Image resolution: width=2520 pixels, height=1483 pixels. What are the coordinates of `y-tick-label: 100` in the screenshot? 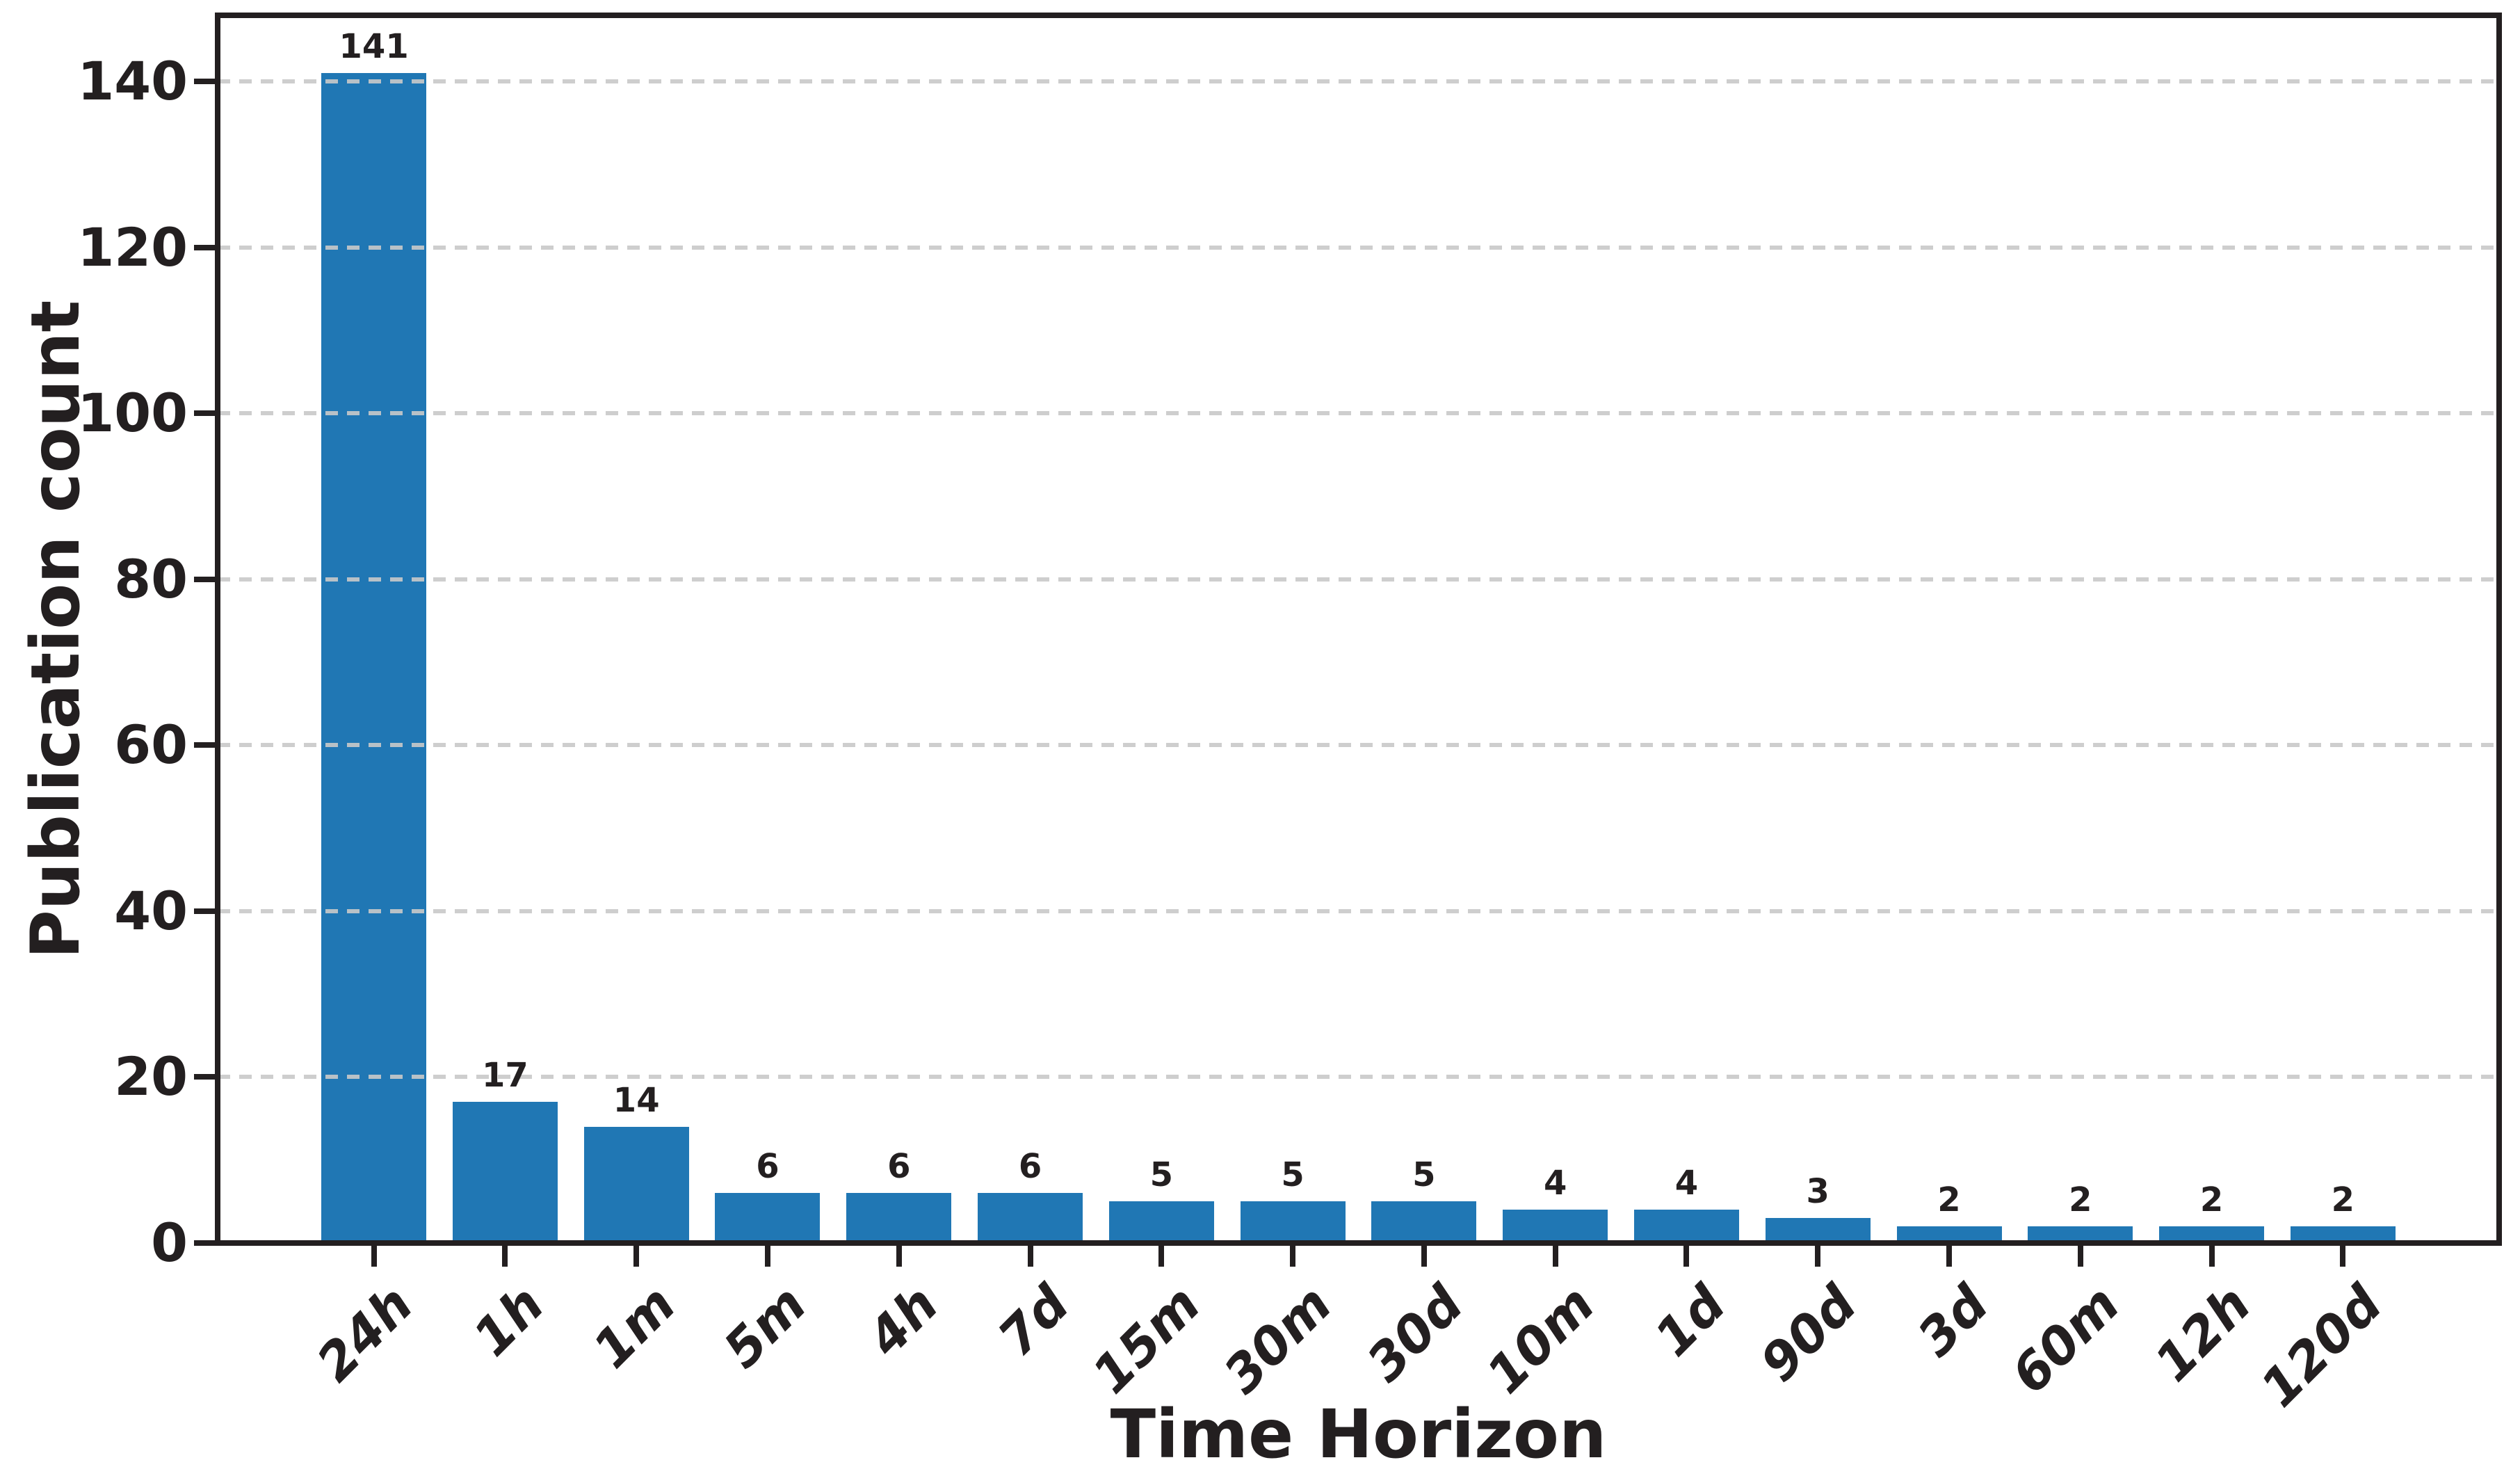 It's located at (132, 413).